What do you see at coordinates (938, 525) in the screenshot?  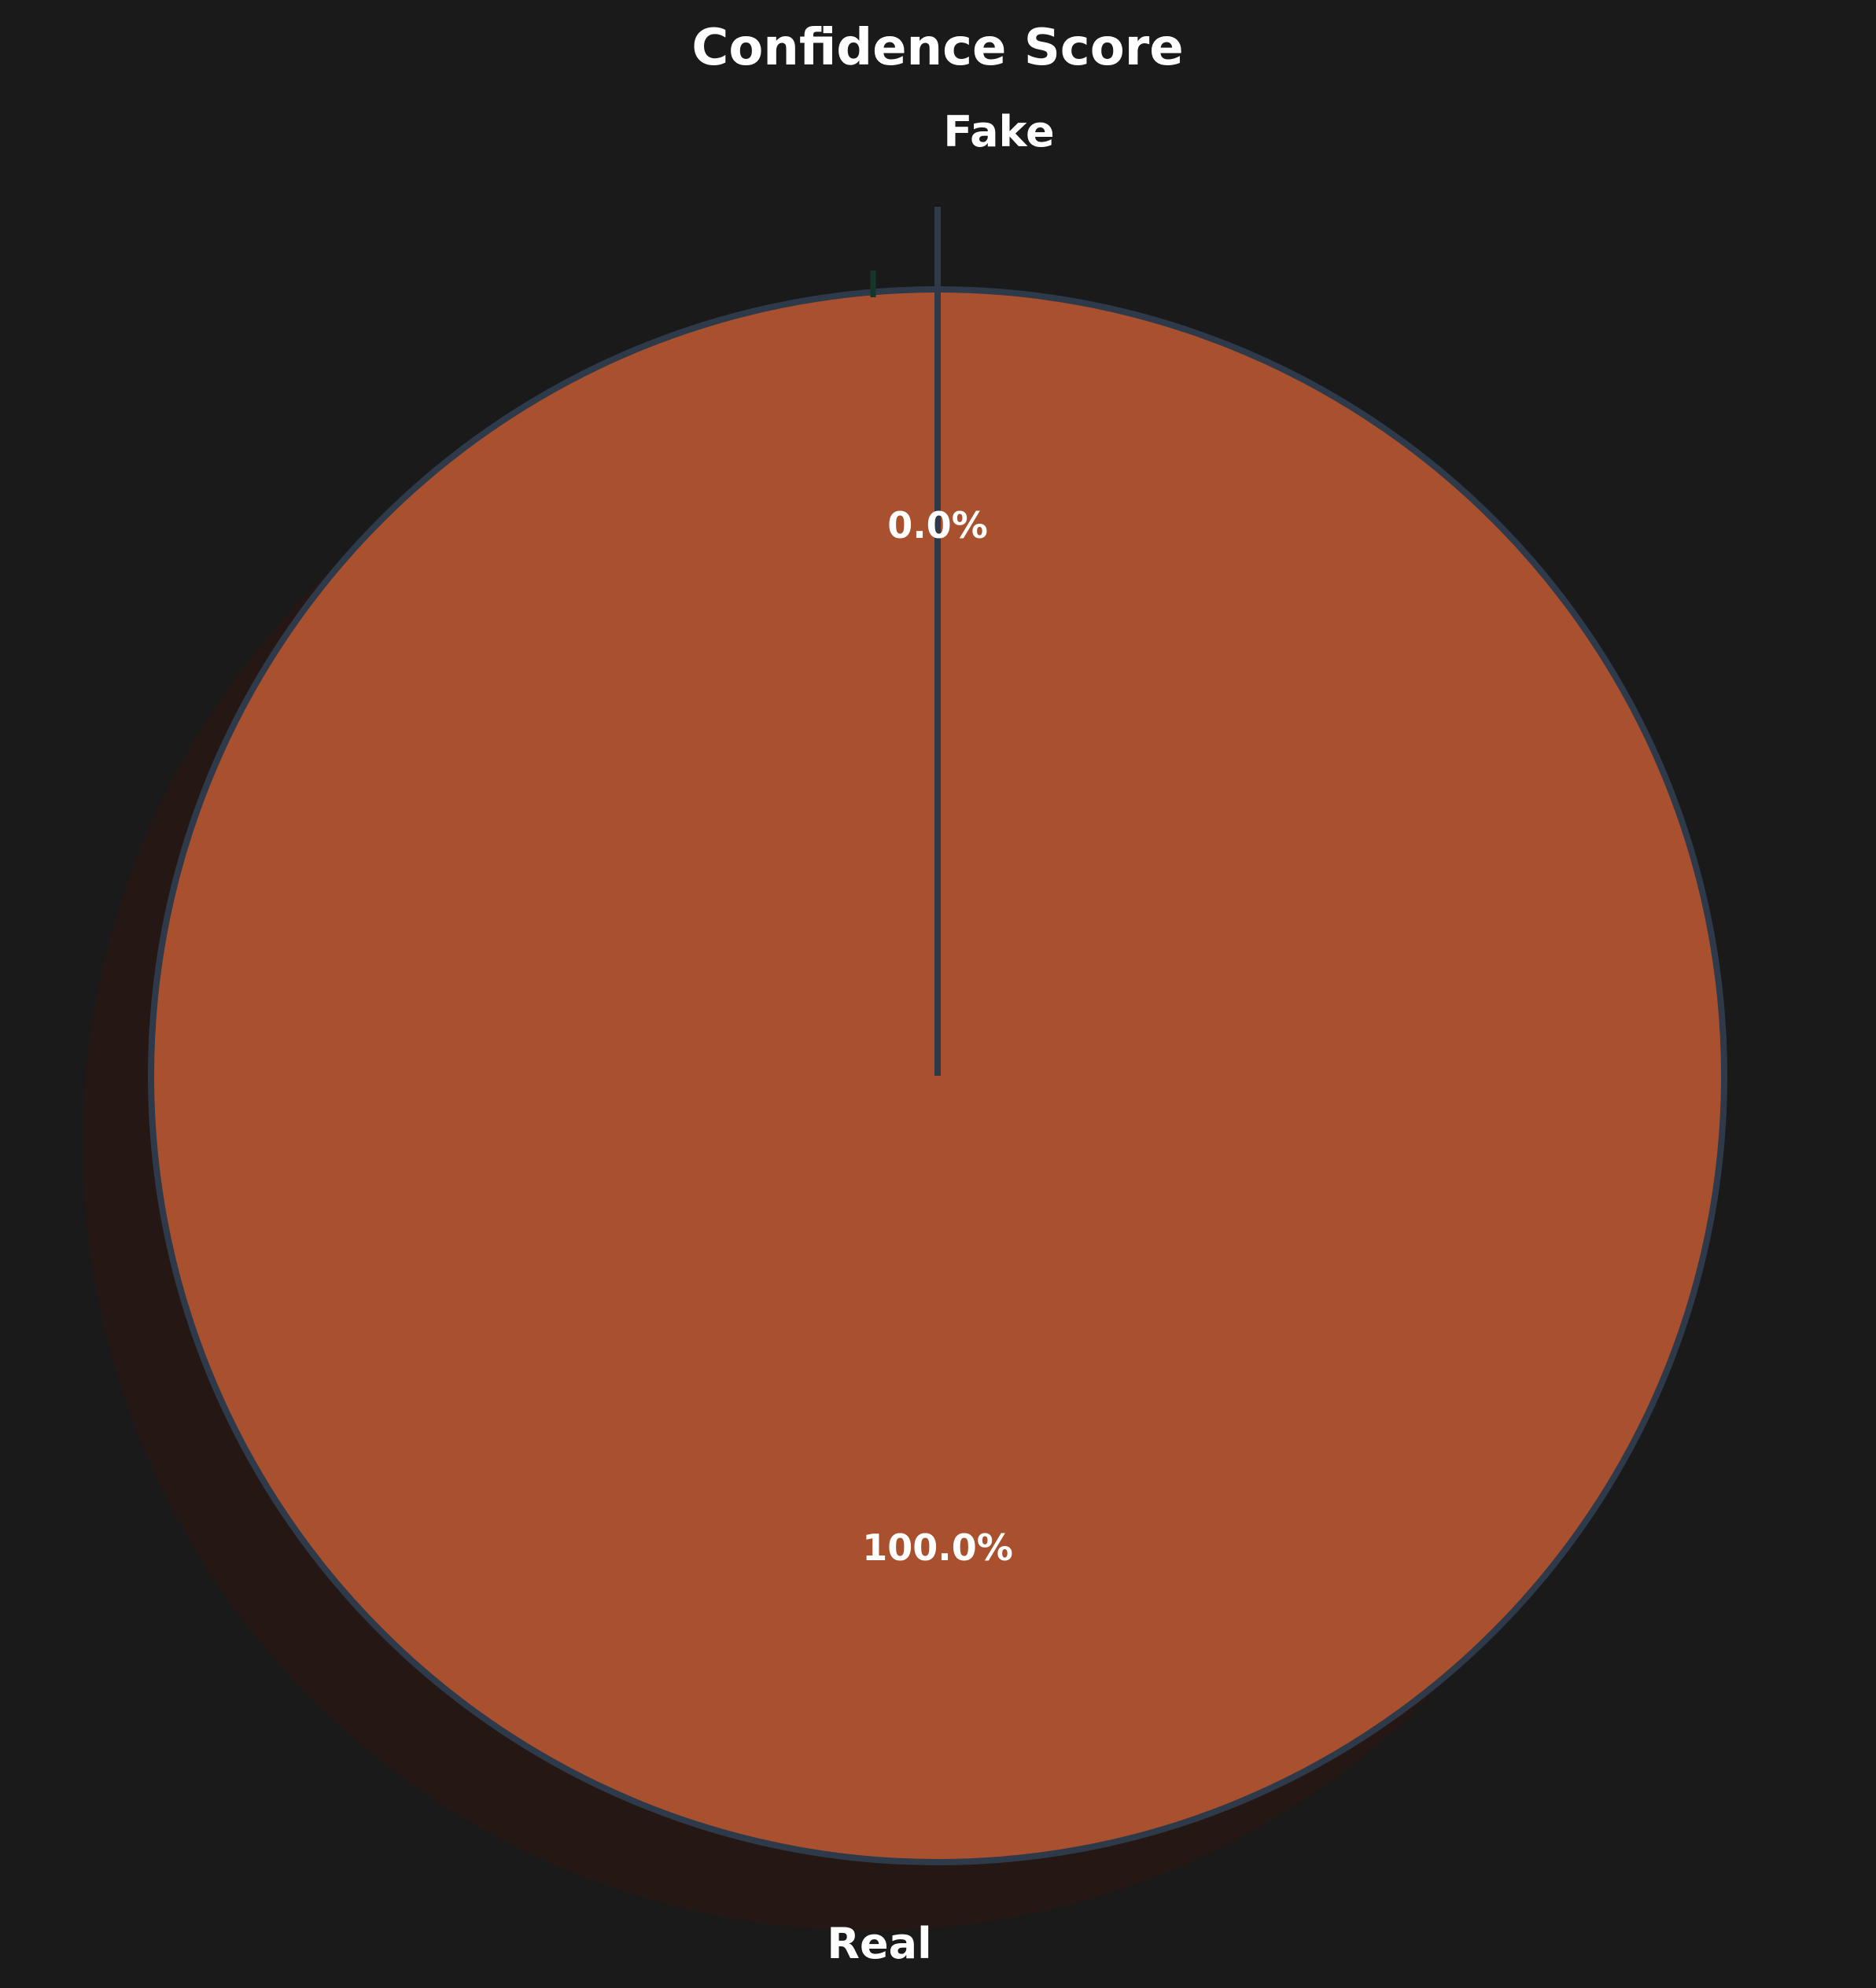 I see `pct-label-fake: 0.0%` at bounding box center [938, 525].